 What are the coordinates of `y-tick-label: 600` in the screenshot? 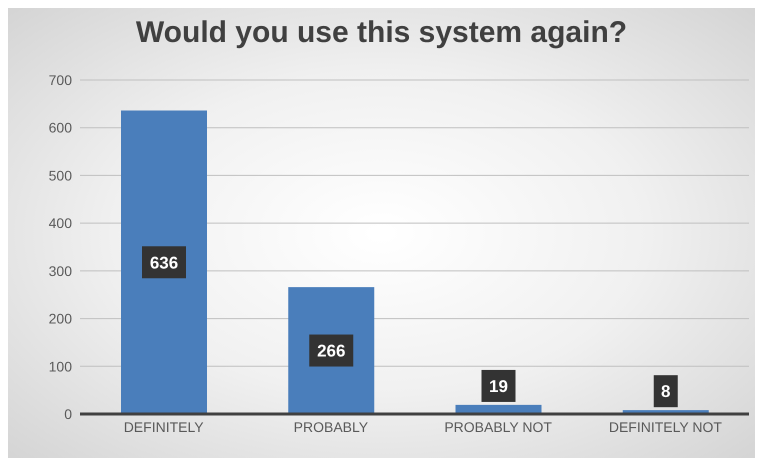 It's located at (60, 128).